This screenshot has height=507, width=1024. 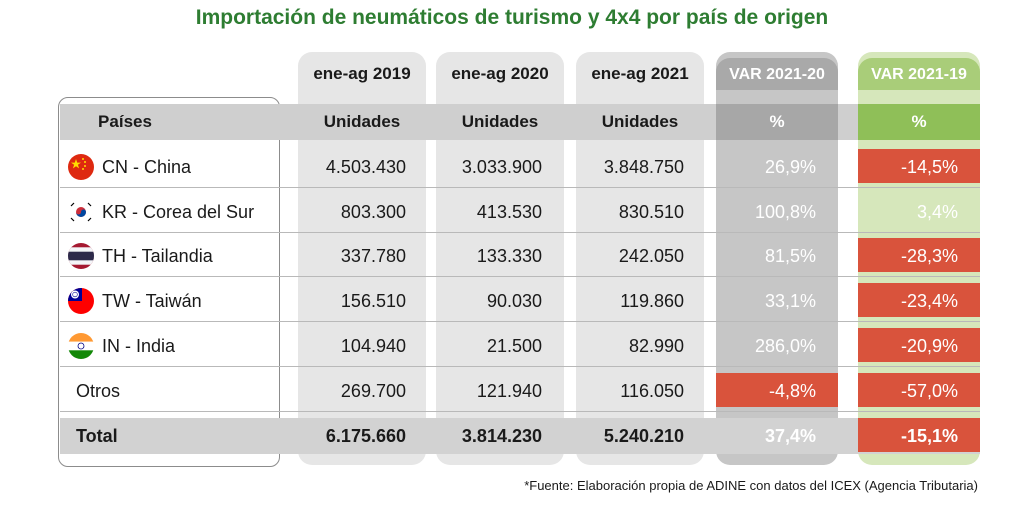 I want to click on value-var-2021-20: -4,8%, so click(x=792, y=391).